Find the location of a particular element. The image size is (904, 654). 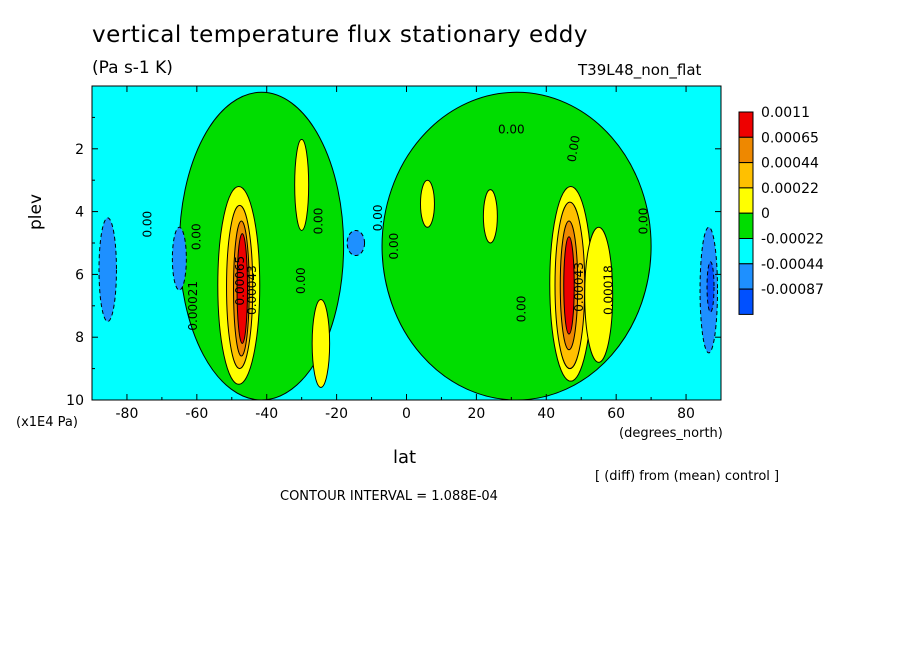

x-axis-label: lat is located at coordinates (405, 457).